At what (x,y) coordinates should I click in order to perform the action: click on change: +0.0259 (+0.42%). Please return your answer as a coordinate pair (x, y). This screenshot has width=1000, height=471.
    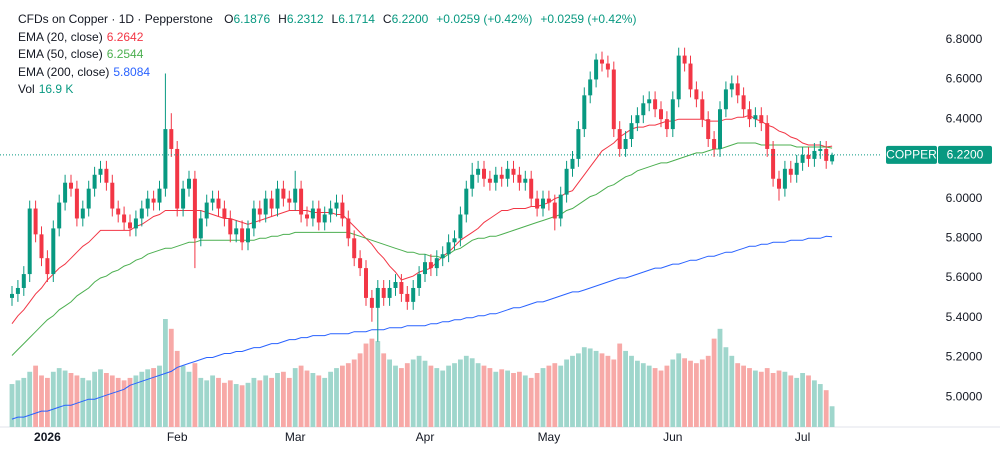
    Looking at the image, I should click on (484, 19).